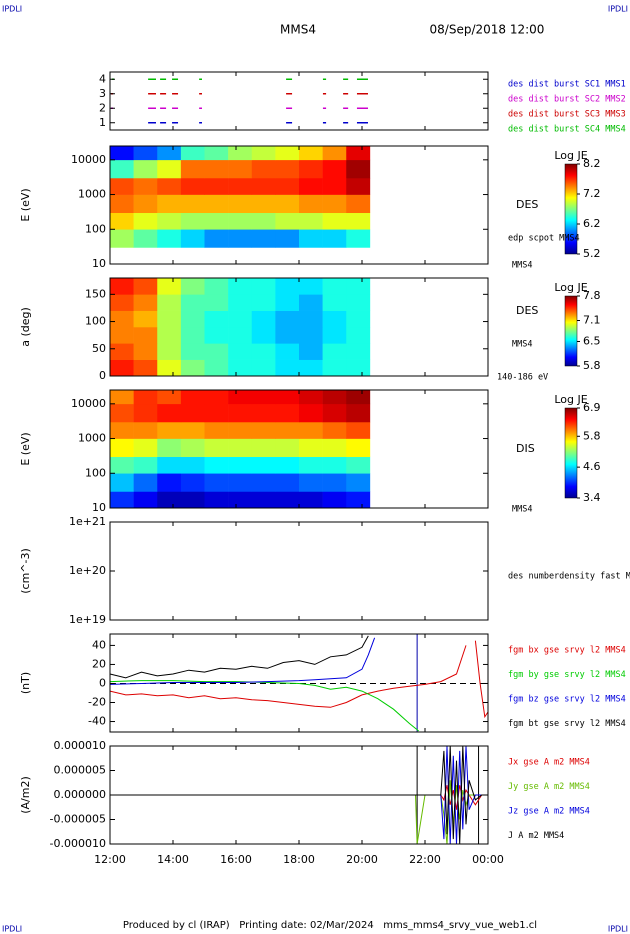 The image size is (630, 934). Describe the element at coordinates (102, 122) in the screenshot. I see `y-tick-label: 1` at that location.